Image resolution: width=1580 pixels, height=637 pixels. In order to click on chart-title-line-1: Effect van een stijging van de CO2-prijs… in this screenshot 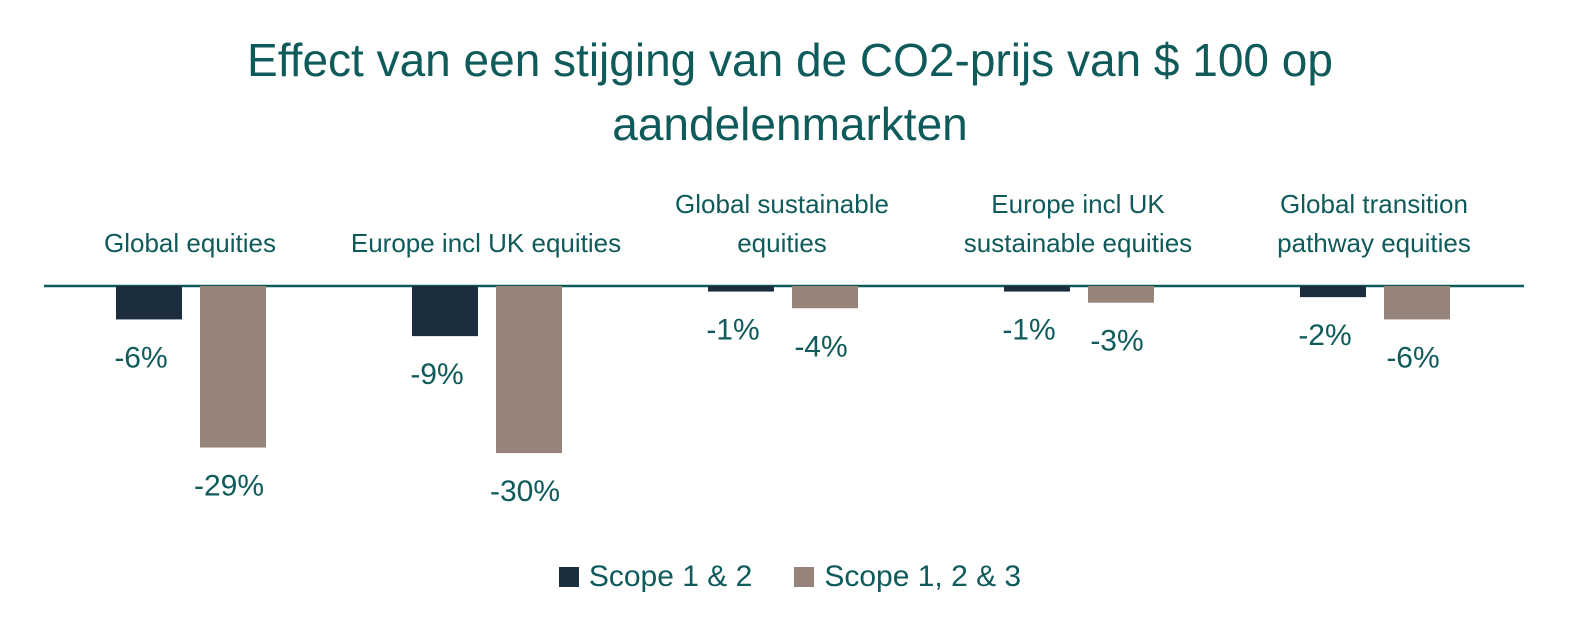, I will do `click(790, 60)`.